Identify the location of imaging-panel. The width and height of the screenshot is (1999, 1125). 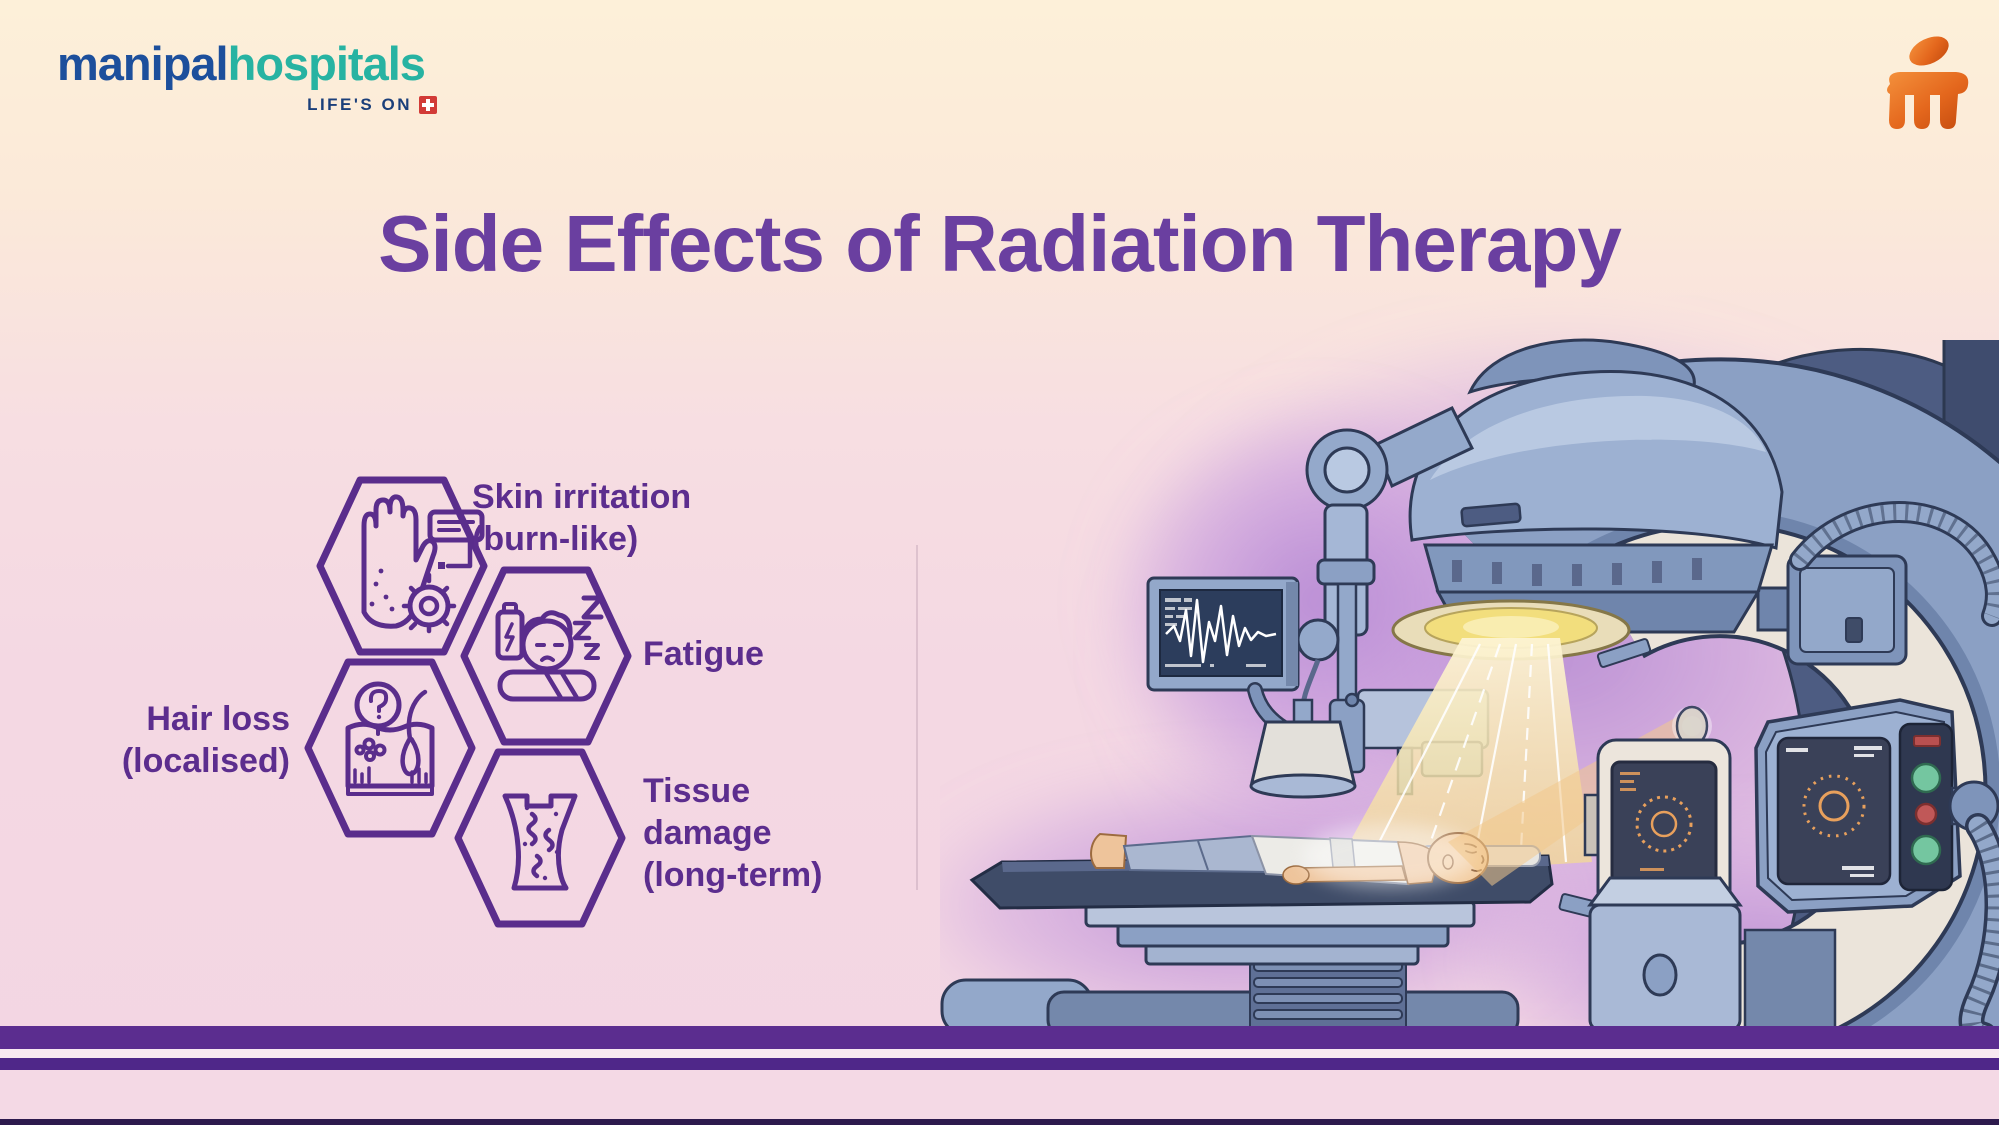
(1657, 825).